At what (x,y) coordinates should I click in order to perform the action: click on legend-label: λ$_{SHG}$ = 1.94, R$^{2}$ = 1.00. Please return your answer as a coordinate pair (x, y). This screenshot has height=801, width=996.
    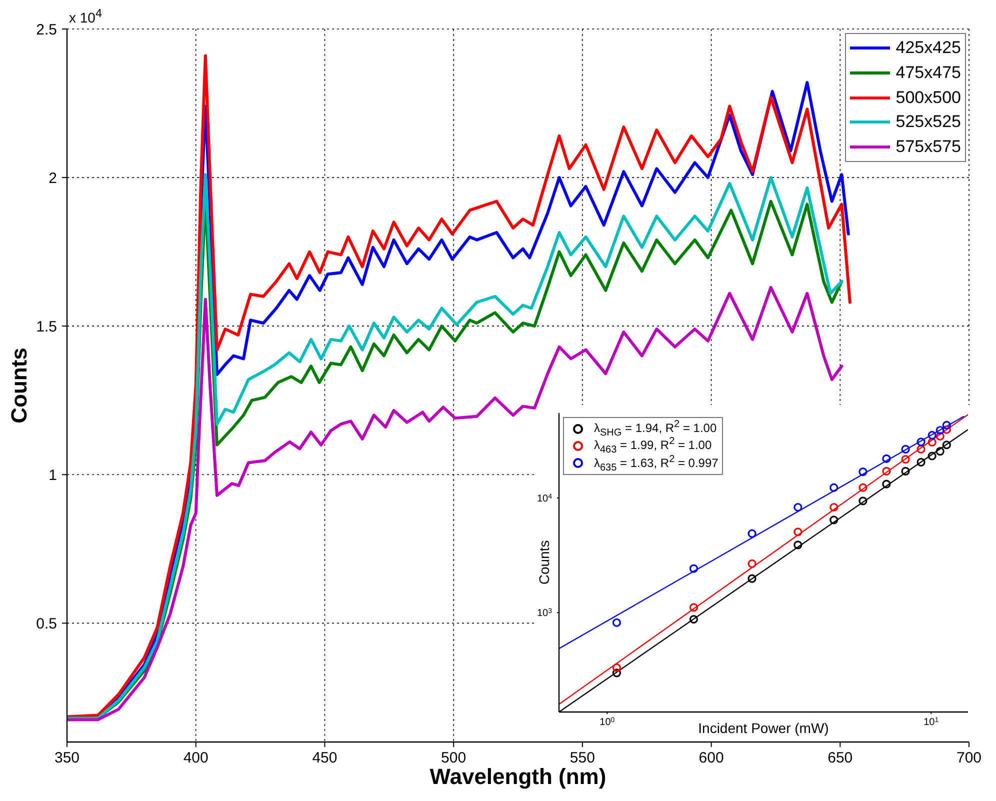
    Looking at the image, I should click on (655, 428).